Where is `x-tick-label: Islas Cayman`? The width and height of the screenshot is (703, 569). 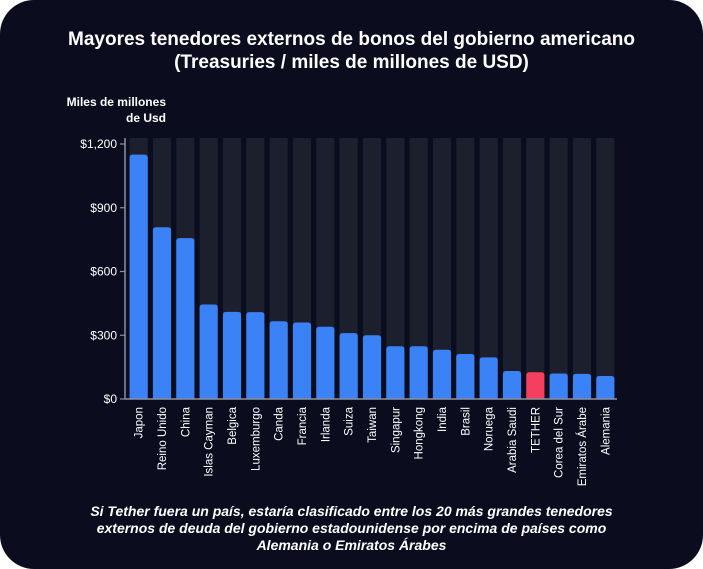
x-tick-label: Islas Cayman is located at coordinates (210, 442).